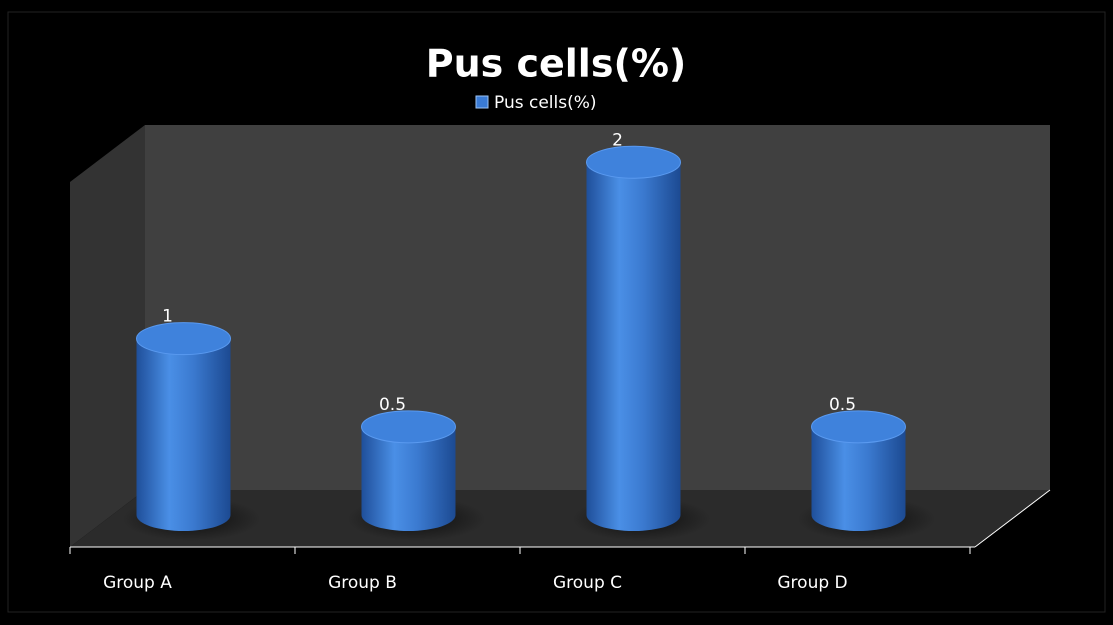 The width and height of the screenshot is (1113, 625). Describe the element at coordinates (362, 583) in the screenshot. I see `x-tick-label: Group B` at that location.